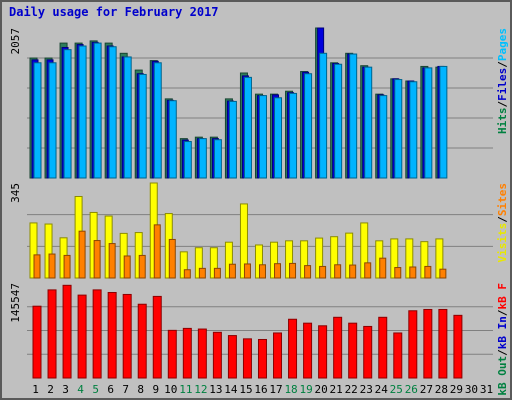 The image size is (512, 400). I want to click on x-tick-label-day-12: 12, so click(200, 389).